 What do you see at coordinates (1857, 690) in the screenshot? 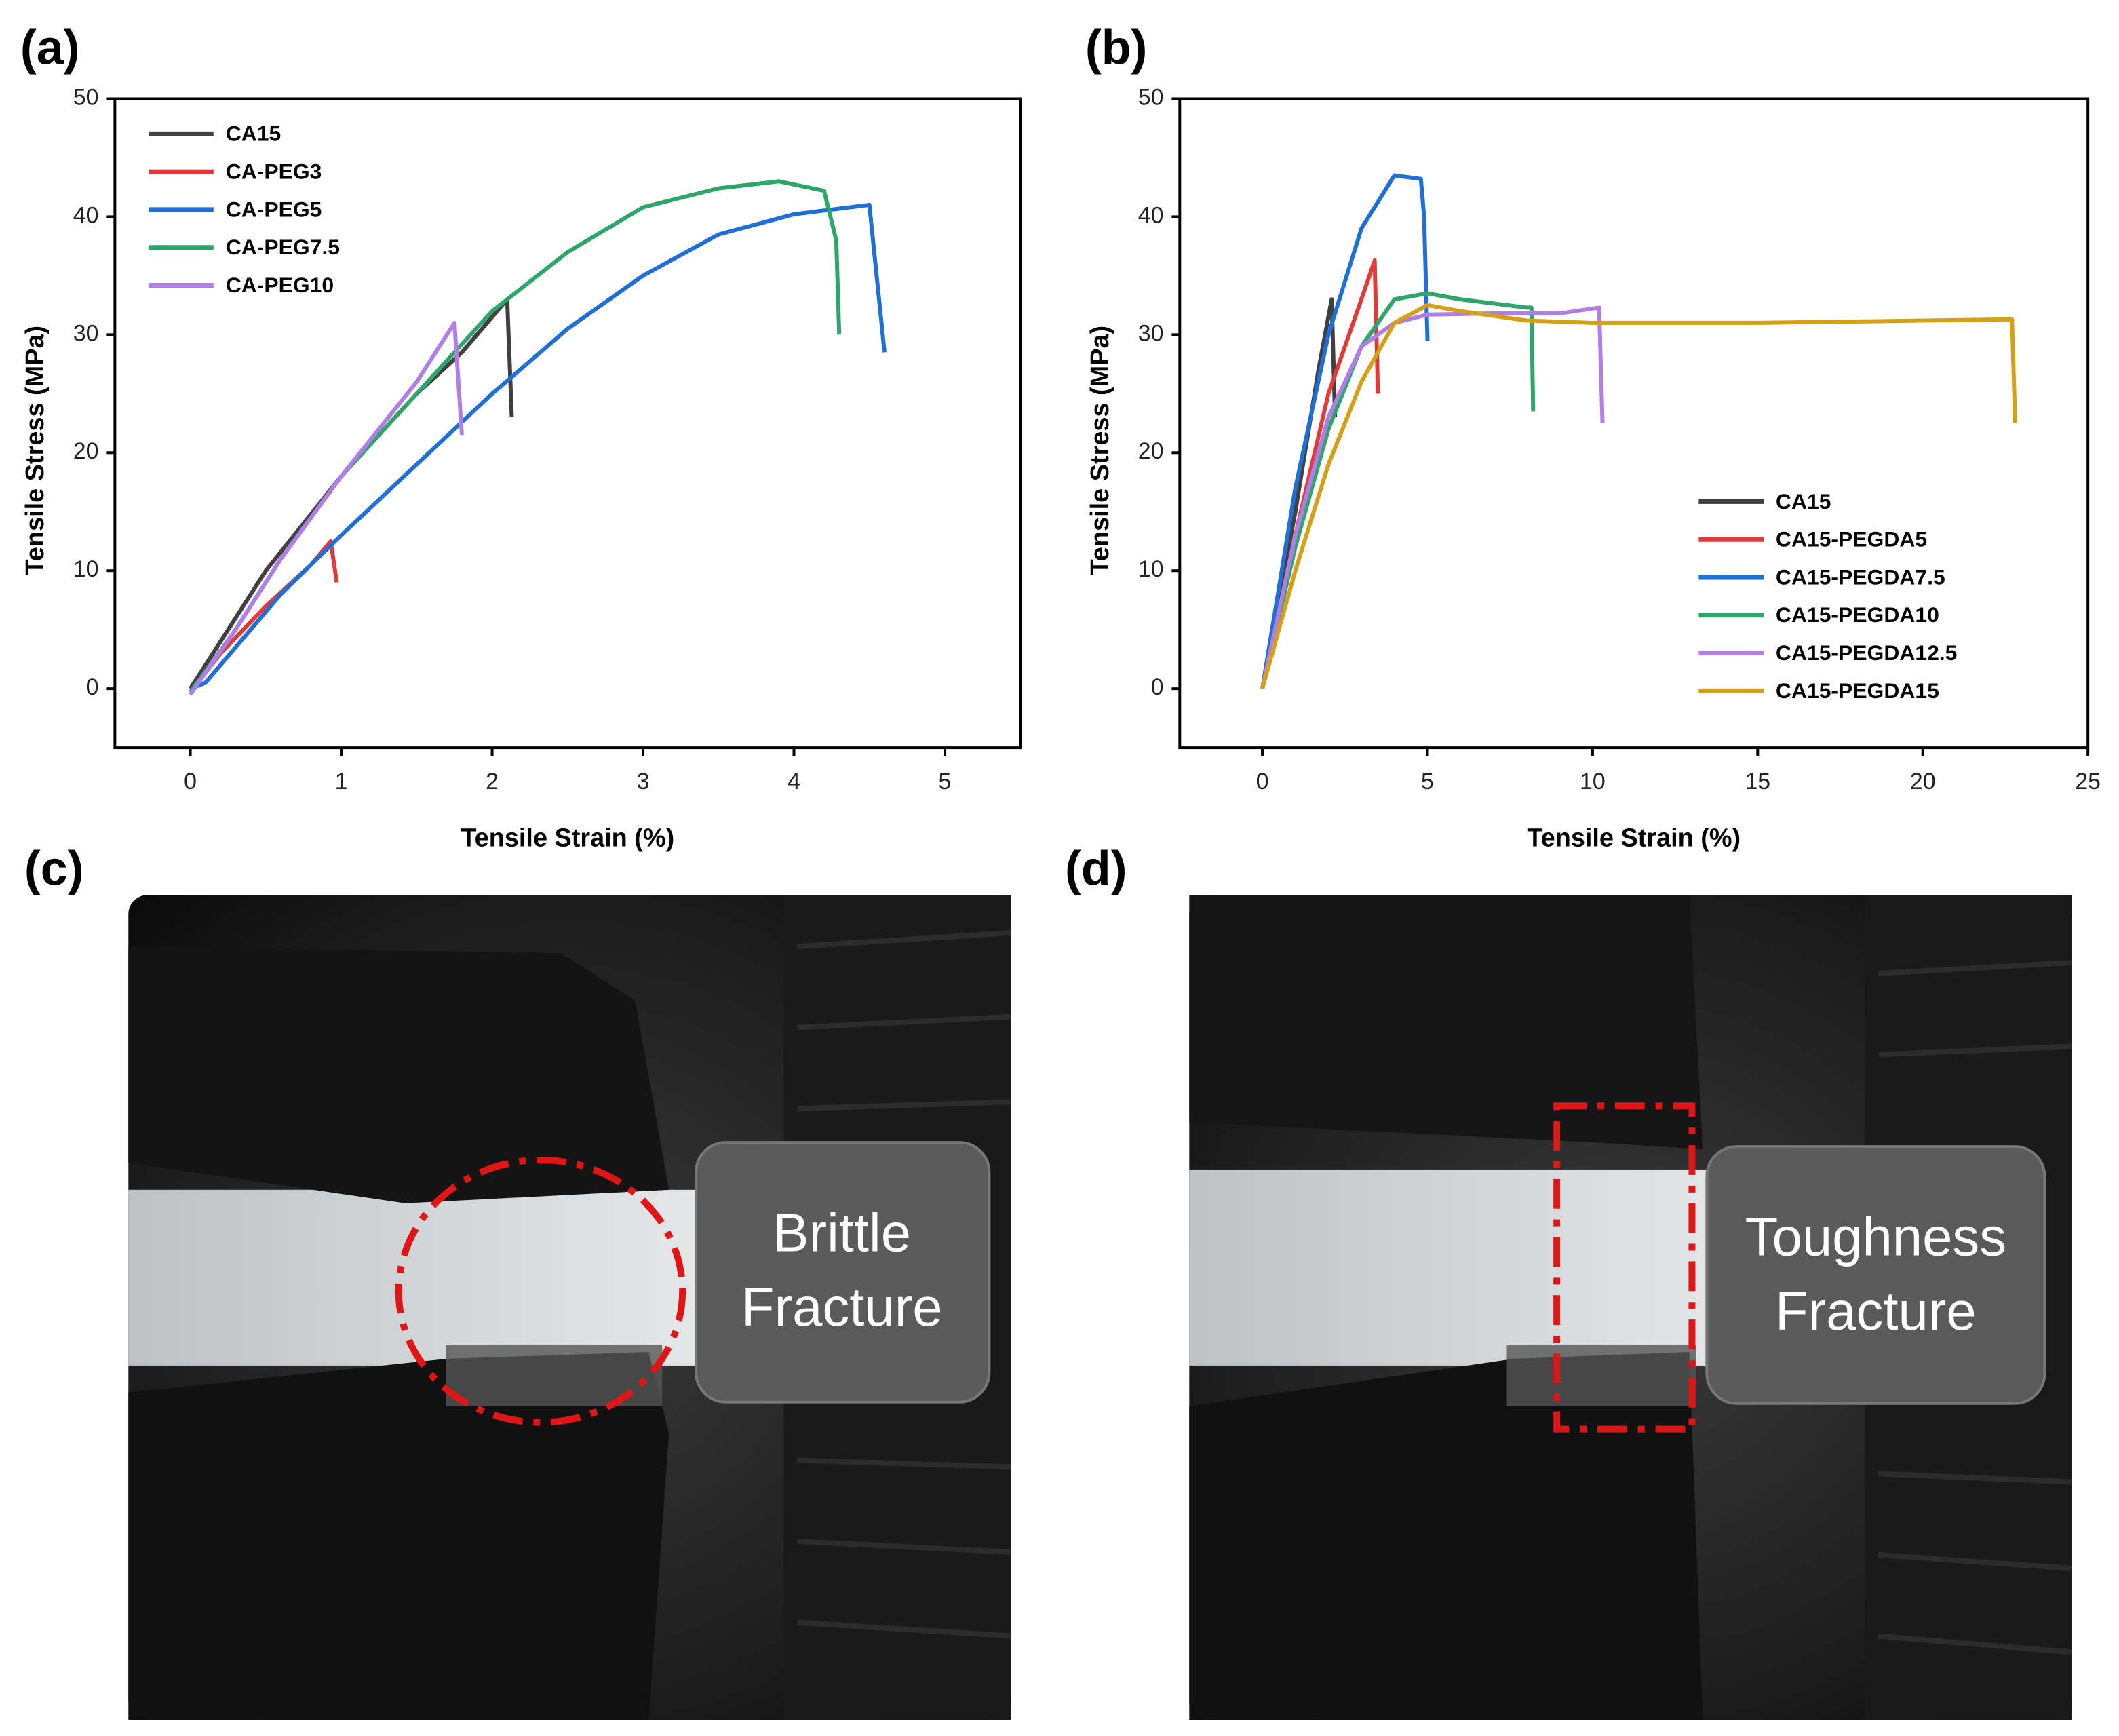
I see `legend-label: CA15-PEGDA15` at bounding box center [1857, 690].